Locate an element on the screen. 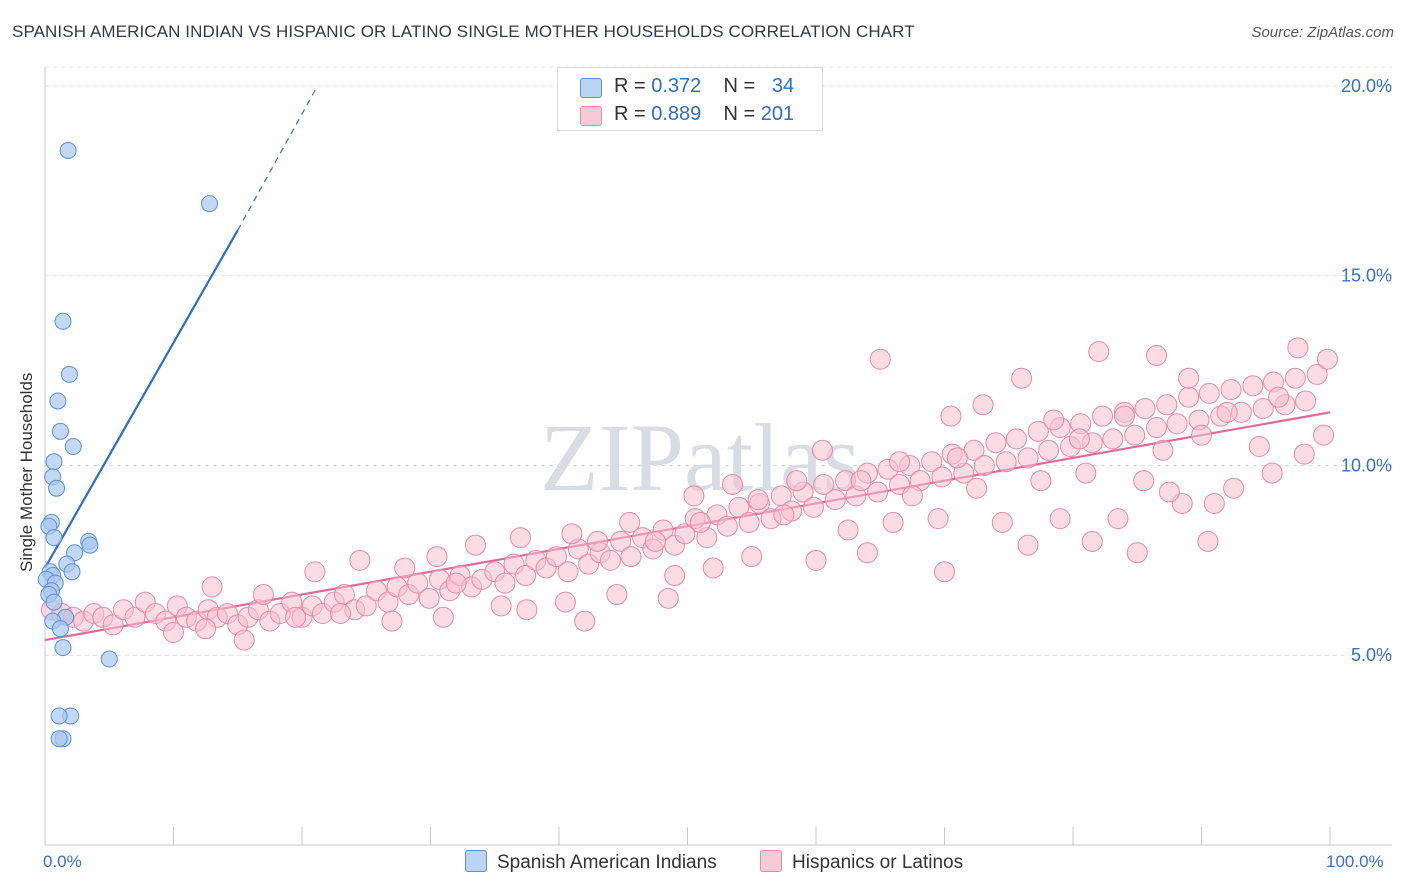  x-tick-label-max: 100.0% is located at coordinates (1355, 861).